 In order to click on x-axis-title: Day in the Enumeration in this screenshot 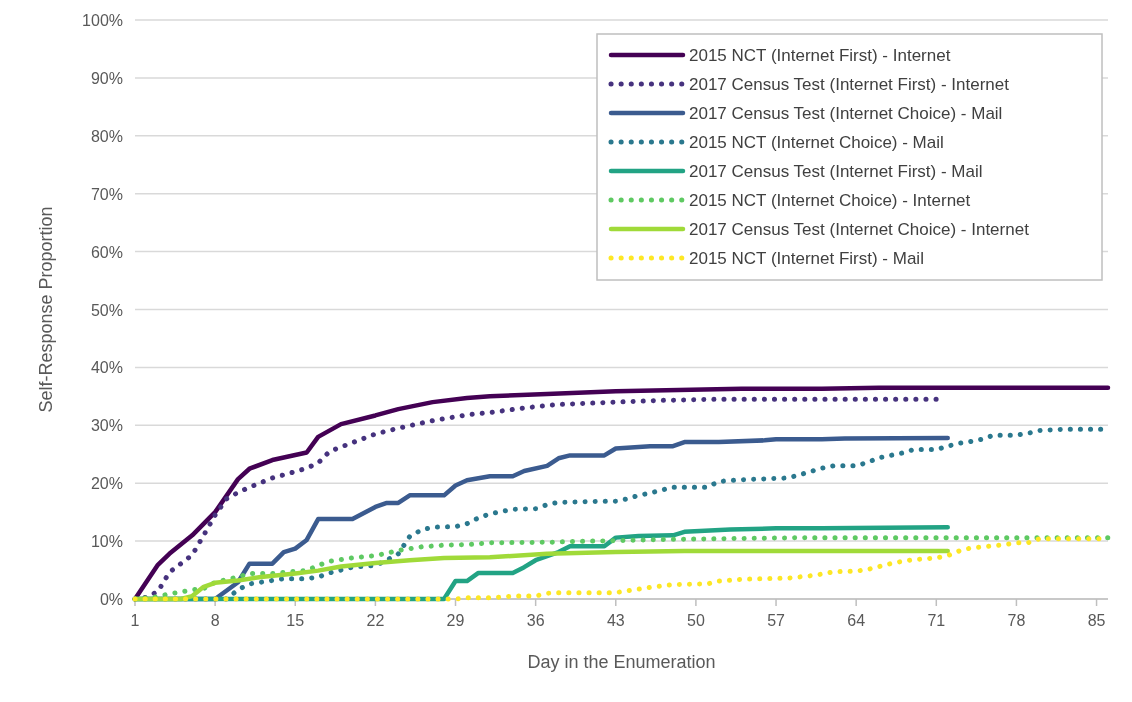, I will do `click(621, 662)`.